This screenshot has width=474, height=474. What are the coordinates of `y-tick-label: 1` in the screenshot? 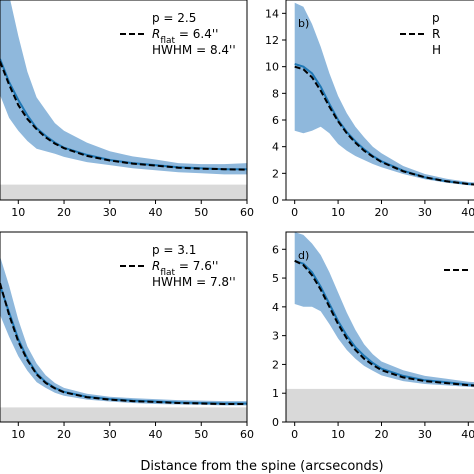 It's located at (275, 393).